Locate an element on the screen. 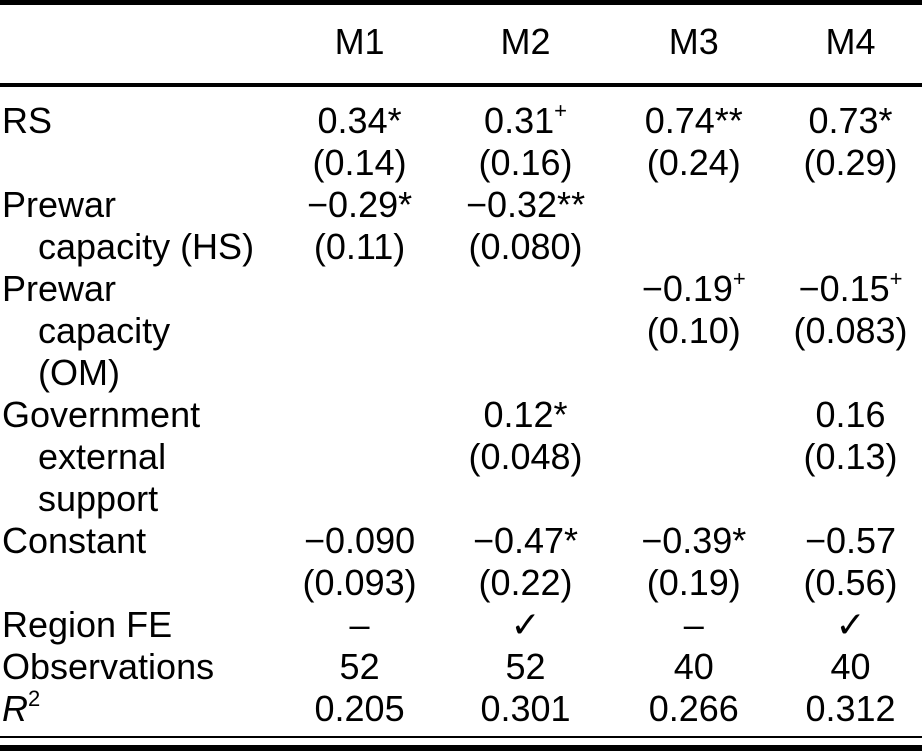 The image size is (922, 751). cell-constant-se-m3: (0.19) is located at coordinates (693, 582).